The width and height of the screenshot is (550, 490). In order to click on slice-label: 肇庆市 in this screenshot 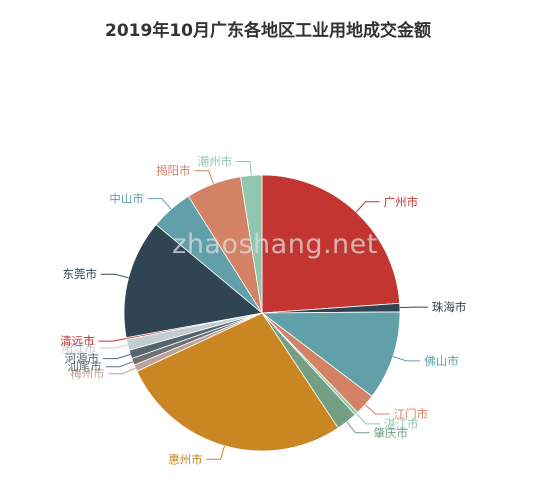, I will do `click(391, 433)`.